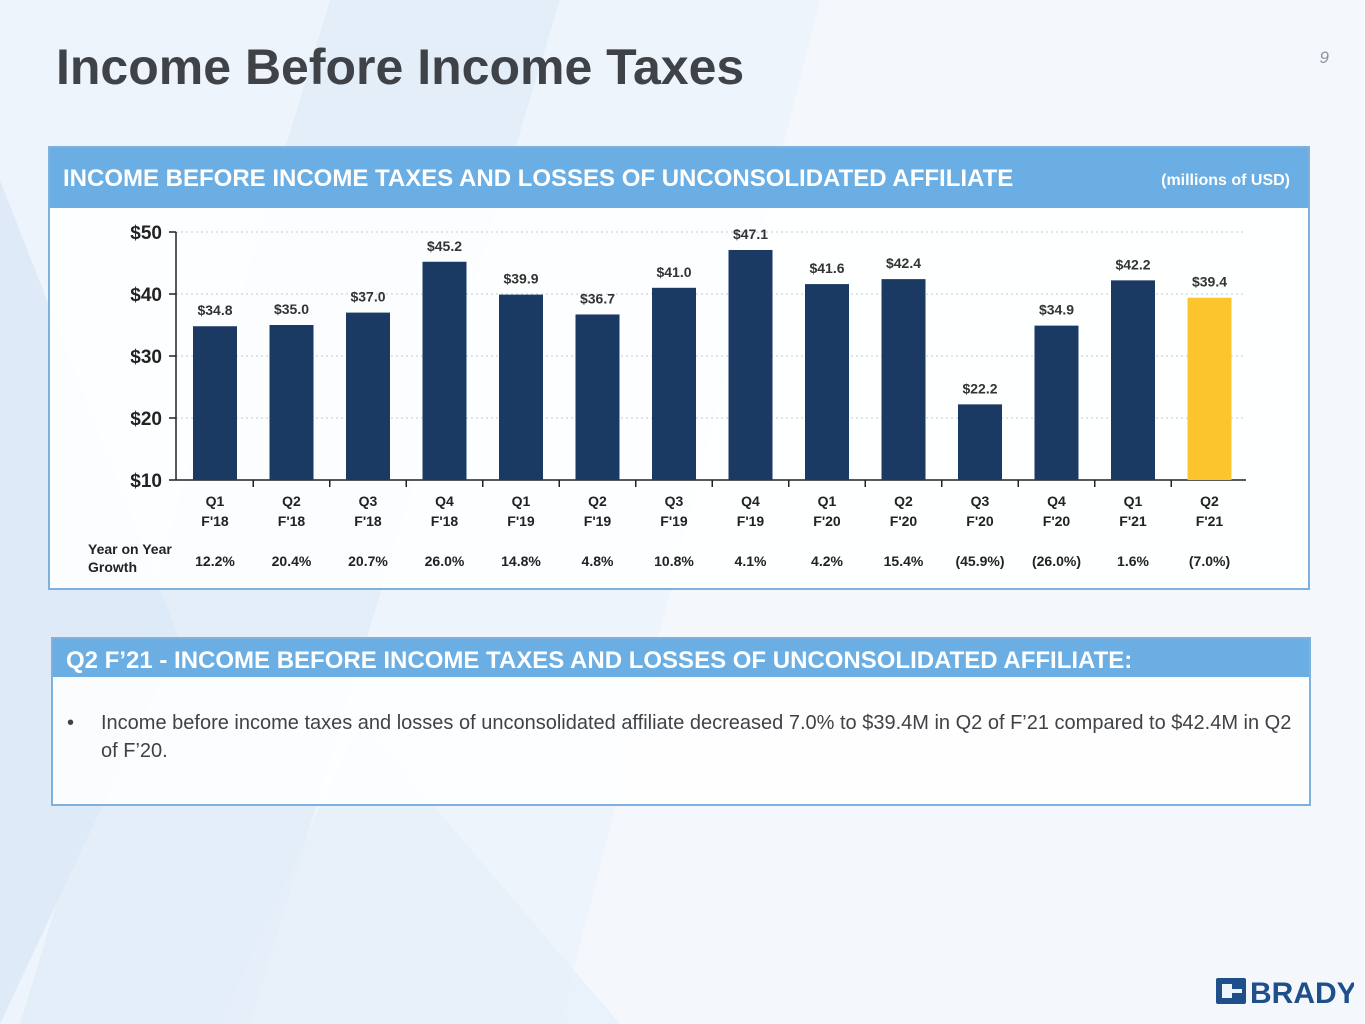 The height and width of the screenshot is (1024, 1365). Describe the element at coordinates (367, 297) in the screenshot. I see `bar-value-label: $37.0` at that location.